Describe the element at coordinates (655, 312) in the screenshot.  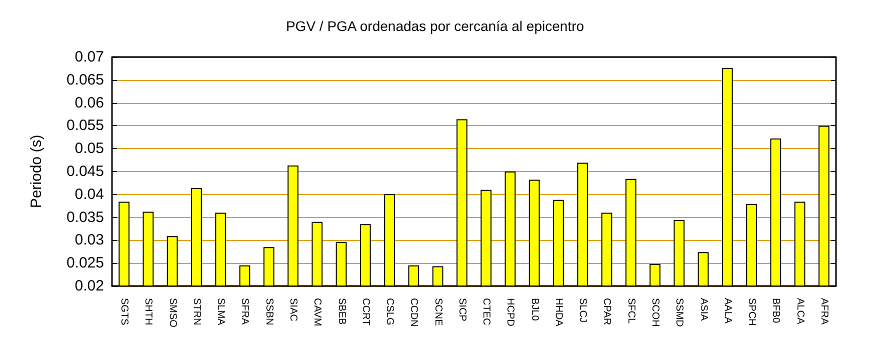
I see `x-tick-label: SCOH` at that location.